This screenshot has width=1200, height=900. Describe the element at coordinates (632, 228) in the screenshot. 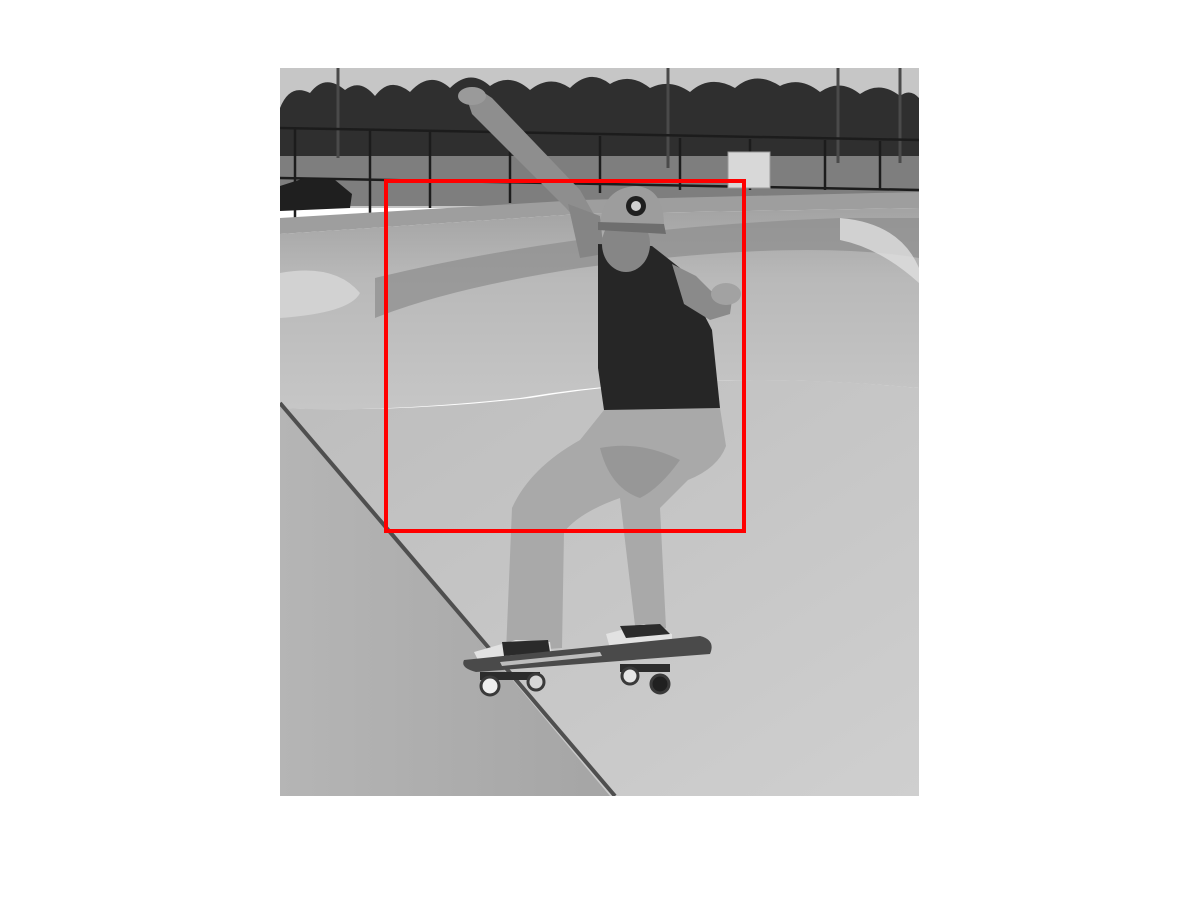

I see `cap-brim` at that location.